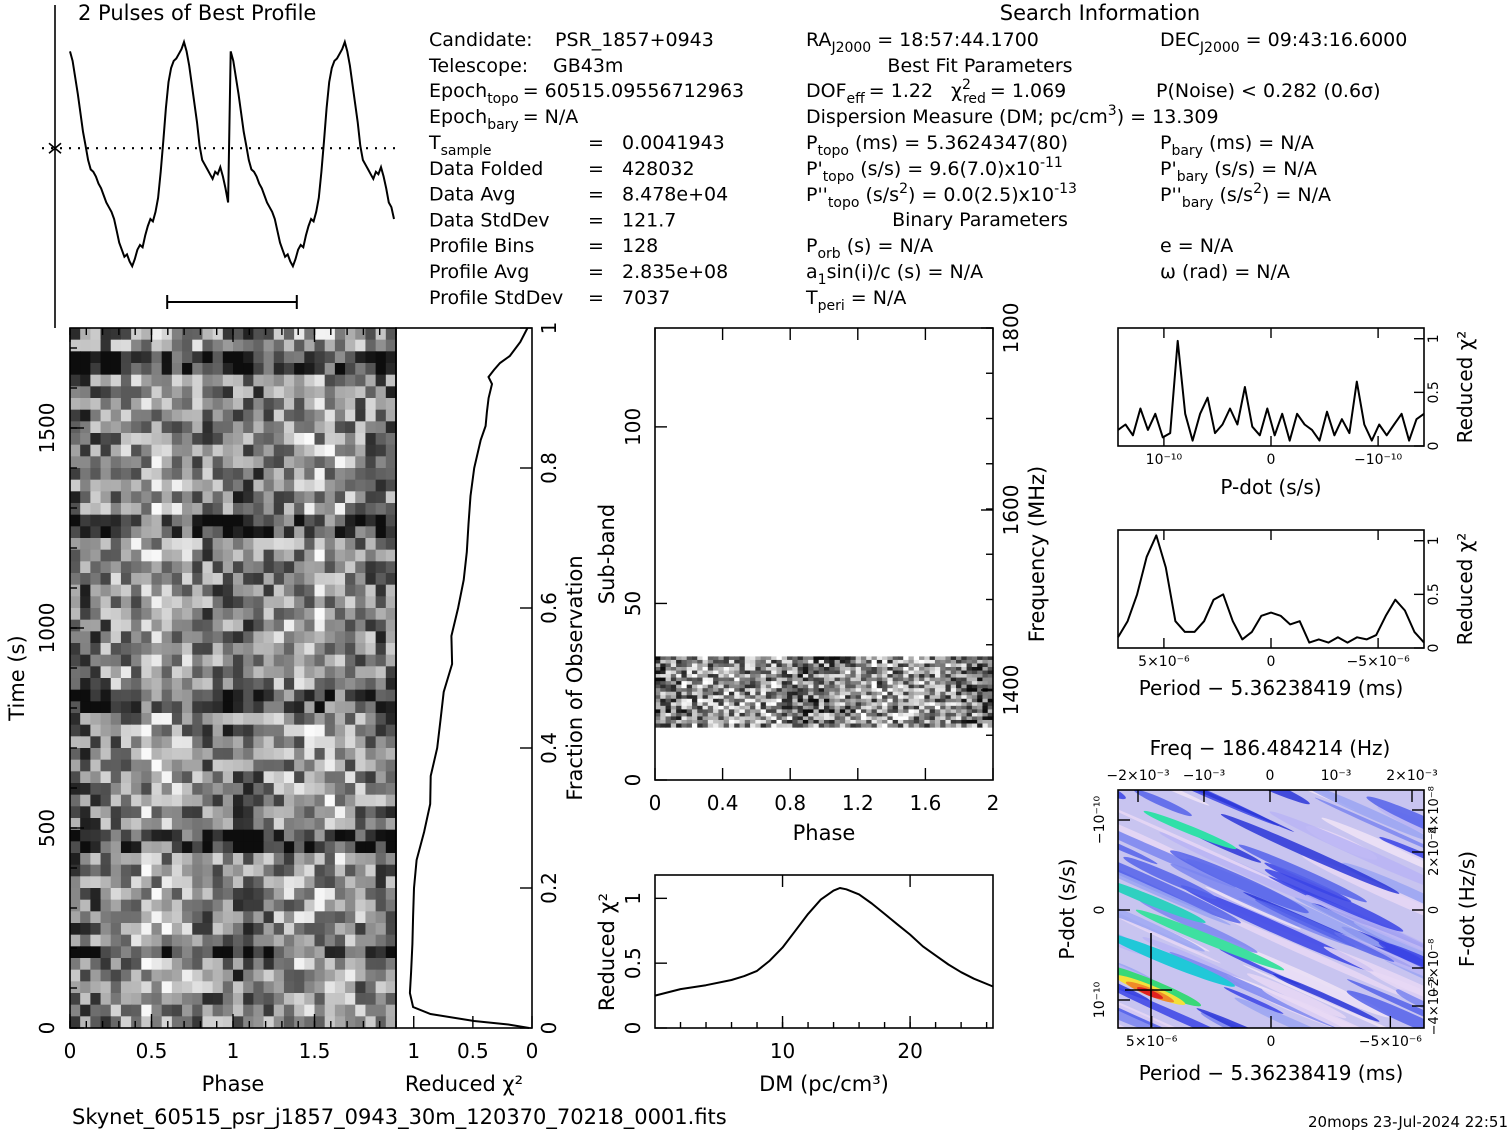  What do you see at coordinates (1271, 1073) in the screenshot?
I see `ppdot-xlabel: Period − 5.36238419 (ms)` at bounding box center [1271, 1073].